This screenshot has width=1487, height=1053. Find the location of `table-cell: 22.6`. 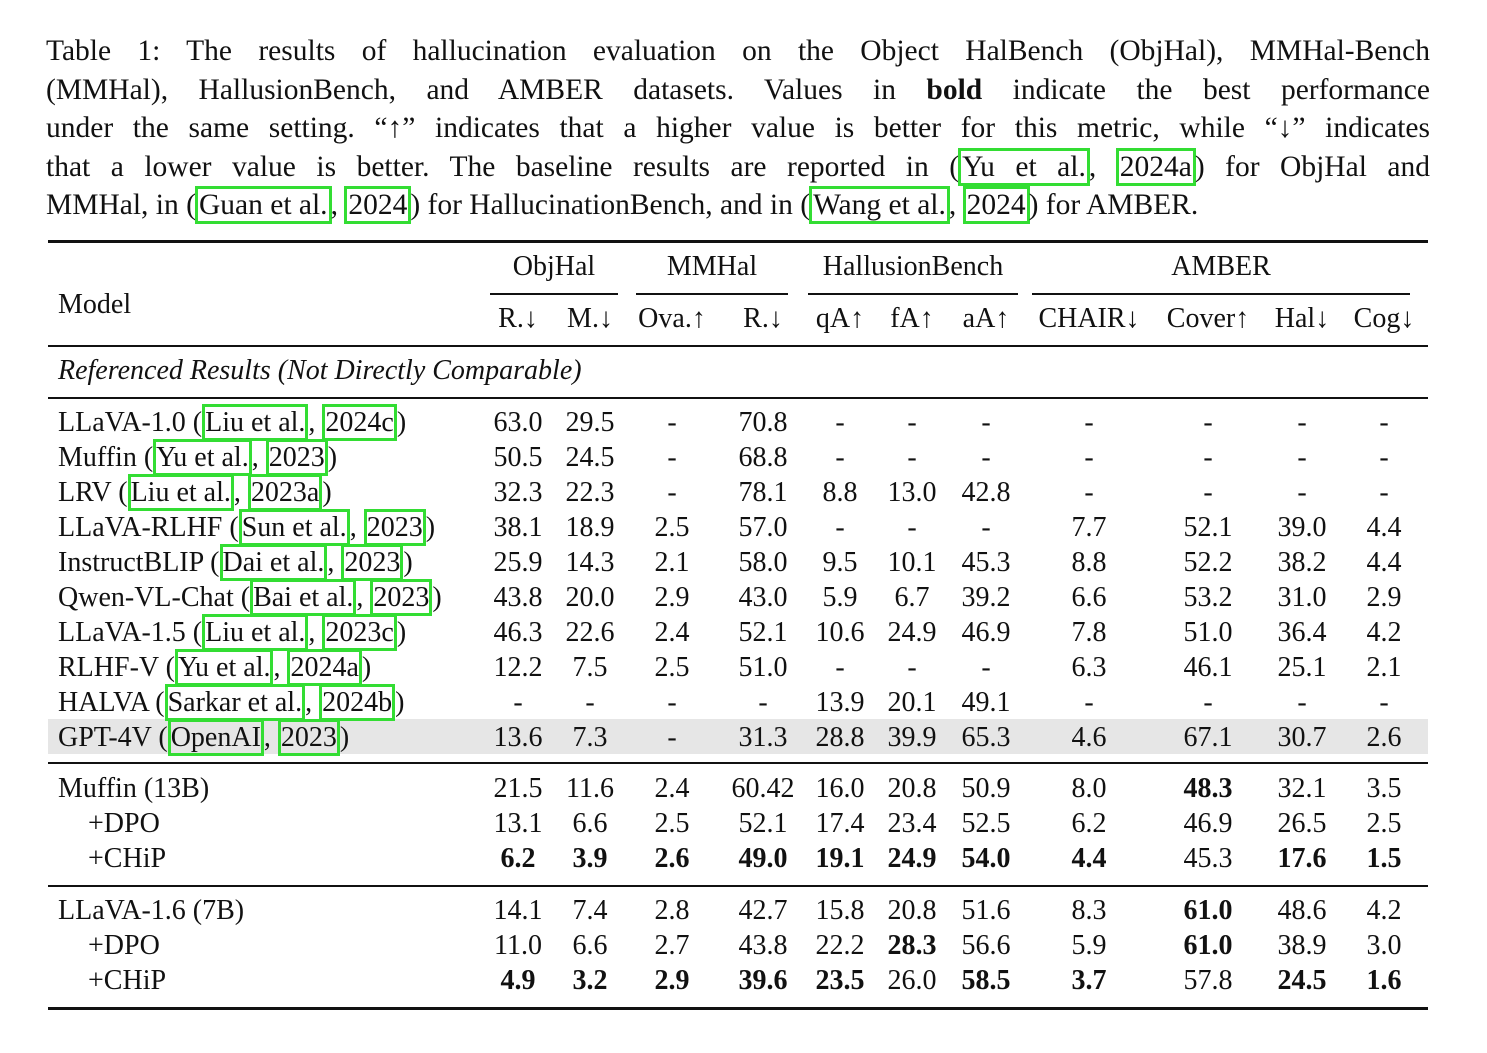

table-cell: 22.6 is located at coordinates (590, 632).